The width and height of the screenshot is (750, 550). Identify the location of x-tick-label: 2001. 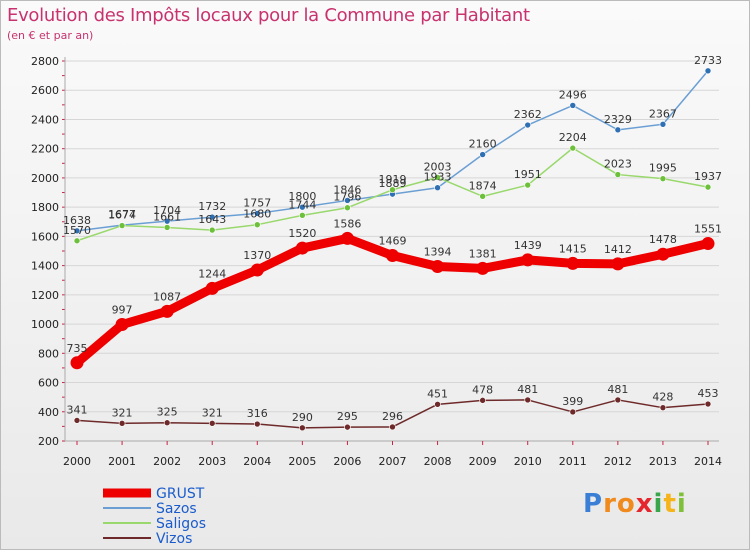
(122, 461).